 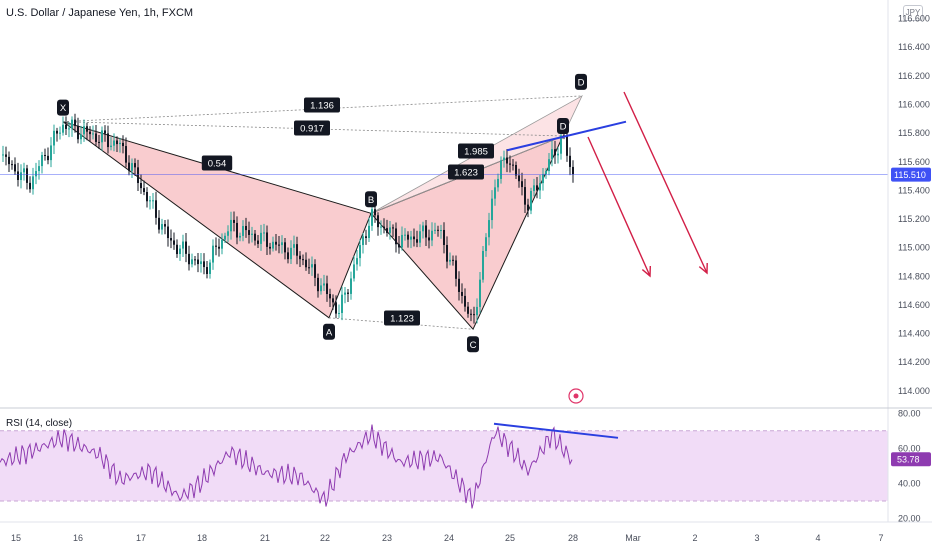 I want to click on last-price-badge: 115.510, so click(x=911, y=174).